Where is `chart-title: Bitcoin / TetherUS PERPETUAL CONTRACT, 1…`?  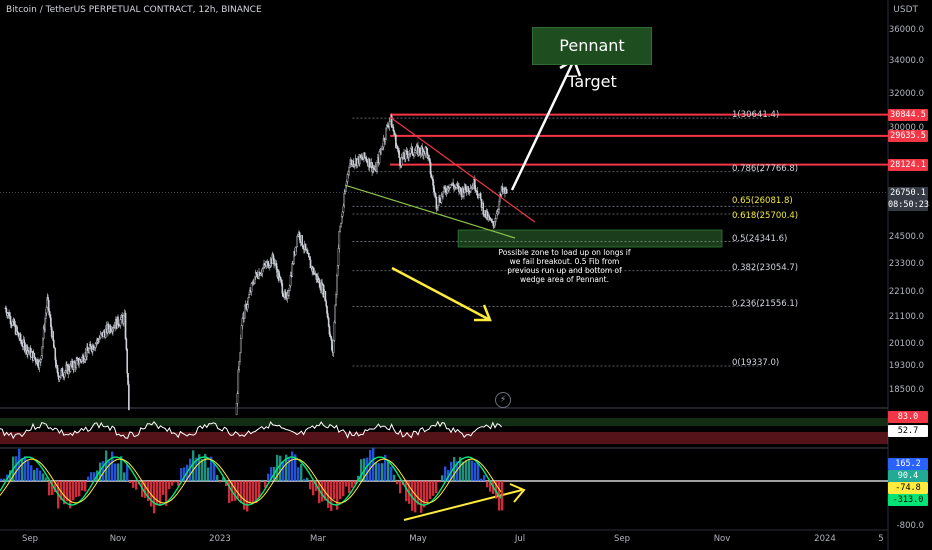
chart-title: Bitcoin / TetherUS PERPETUAL CONTRACT, 1… is located at coordinates (134, 10).